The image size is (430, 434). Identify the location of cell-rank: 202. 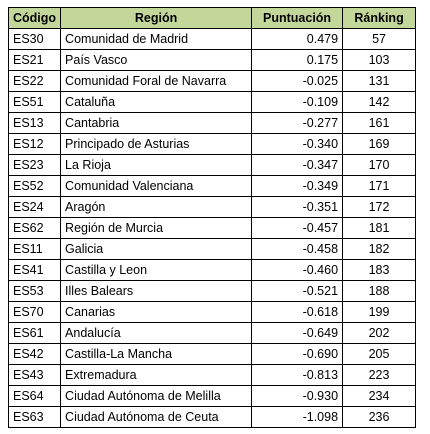
(379, 333).